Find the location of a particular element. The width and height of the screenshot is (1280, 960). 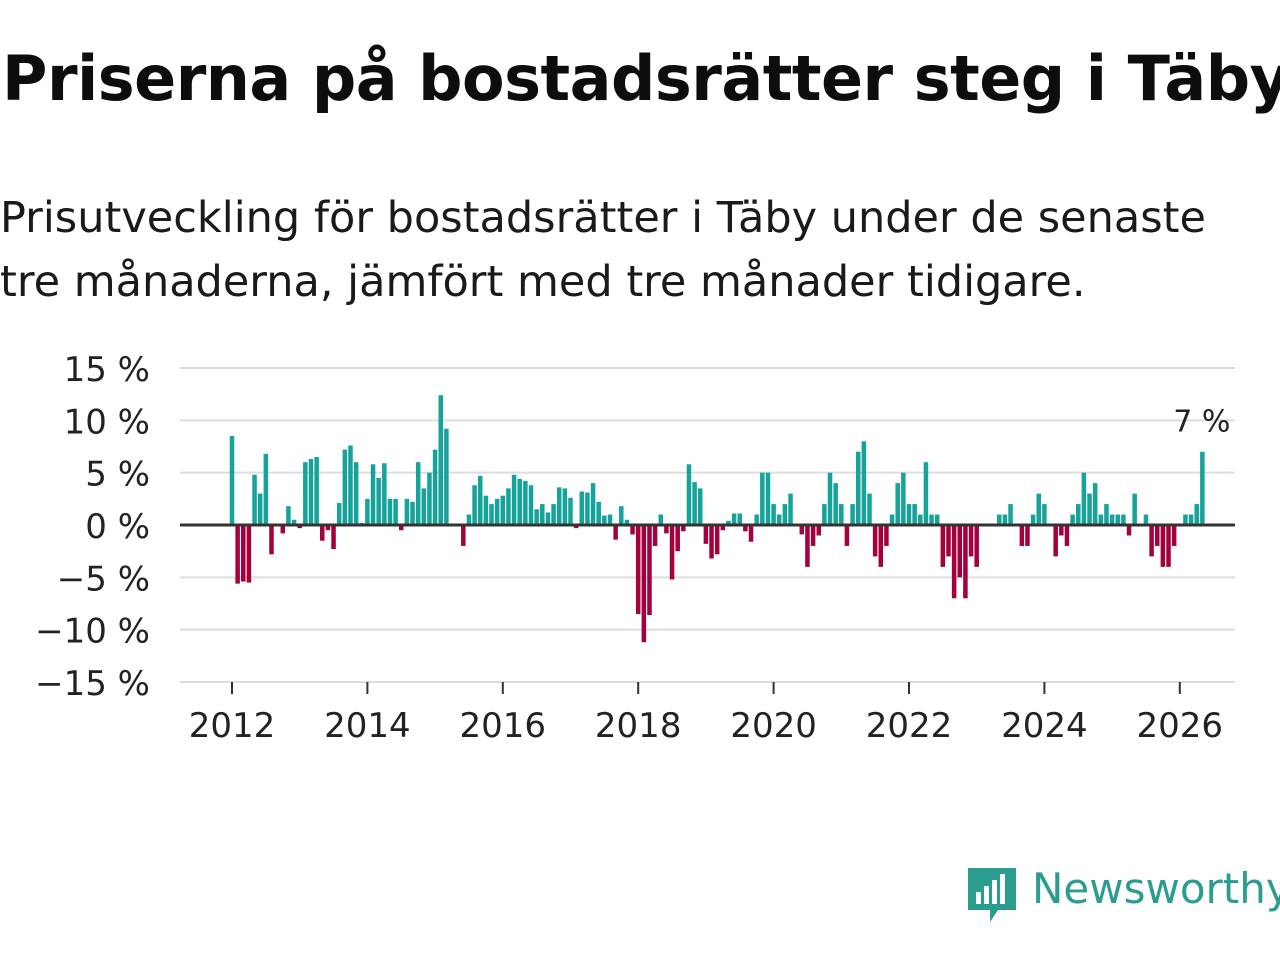

newsworthy-logo-icon is located at coordinates (992, 895).